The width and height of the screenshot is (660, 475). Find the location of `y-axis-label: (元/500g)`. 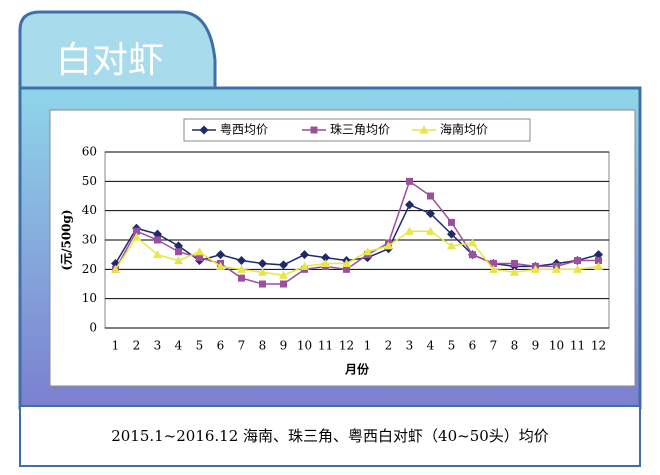

y-axis-label: (元/500g) is located at coordinates (67, 239).